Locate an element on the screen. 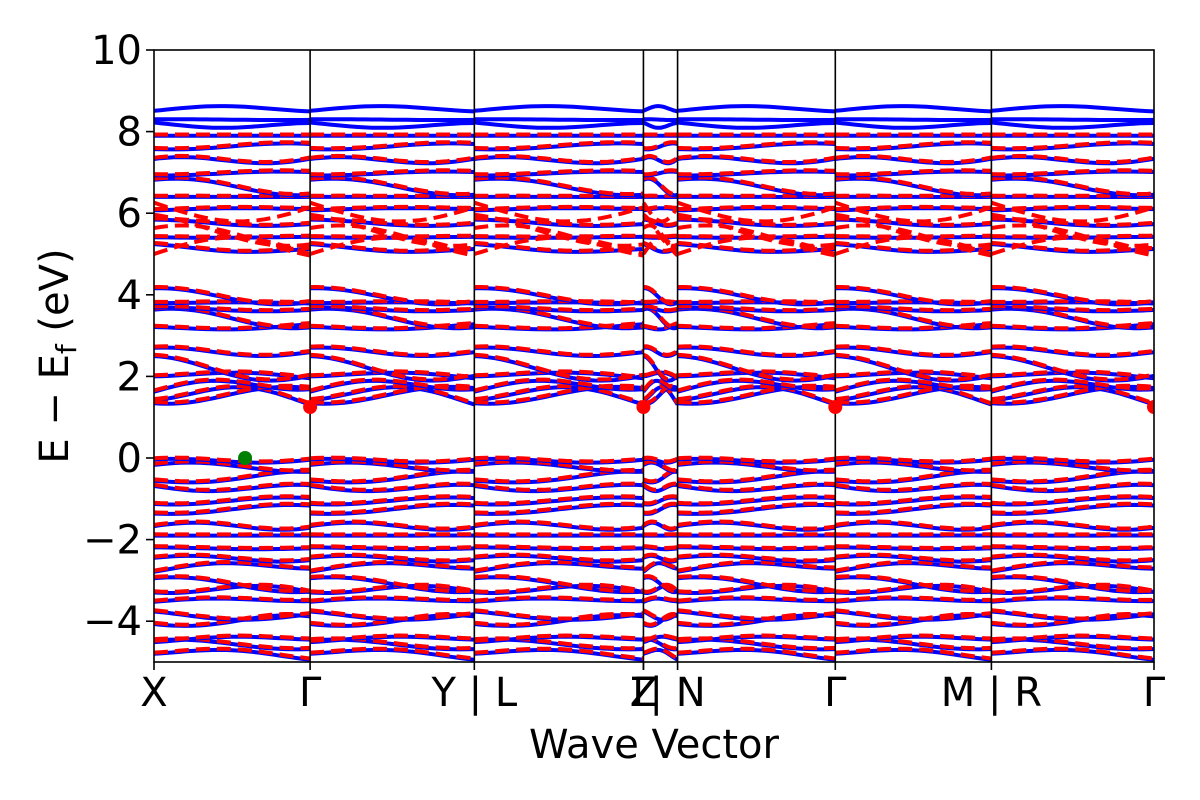 This screenshot has width=1200, height=800. y-axis-title: E − Ef (eV) is located at coordinates (57, 355).